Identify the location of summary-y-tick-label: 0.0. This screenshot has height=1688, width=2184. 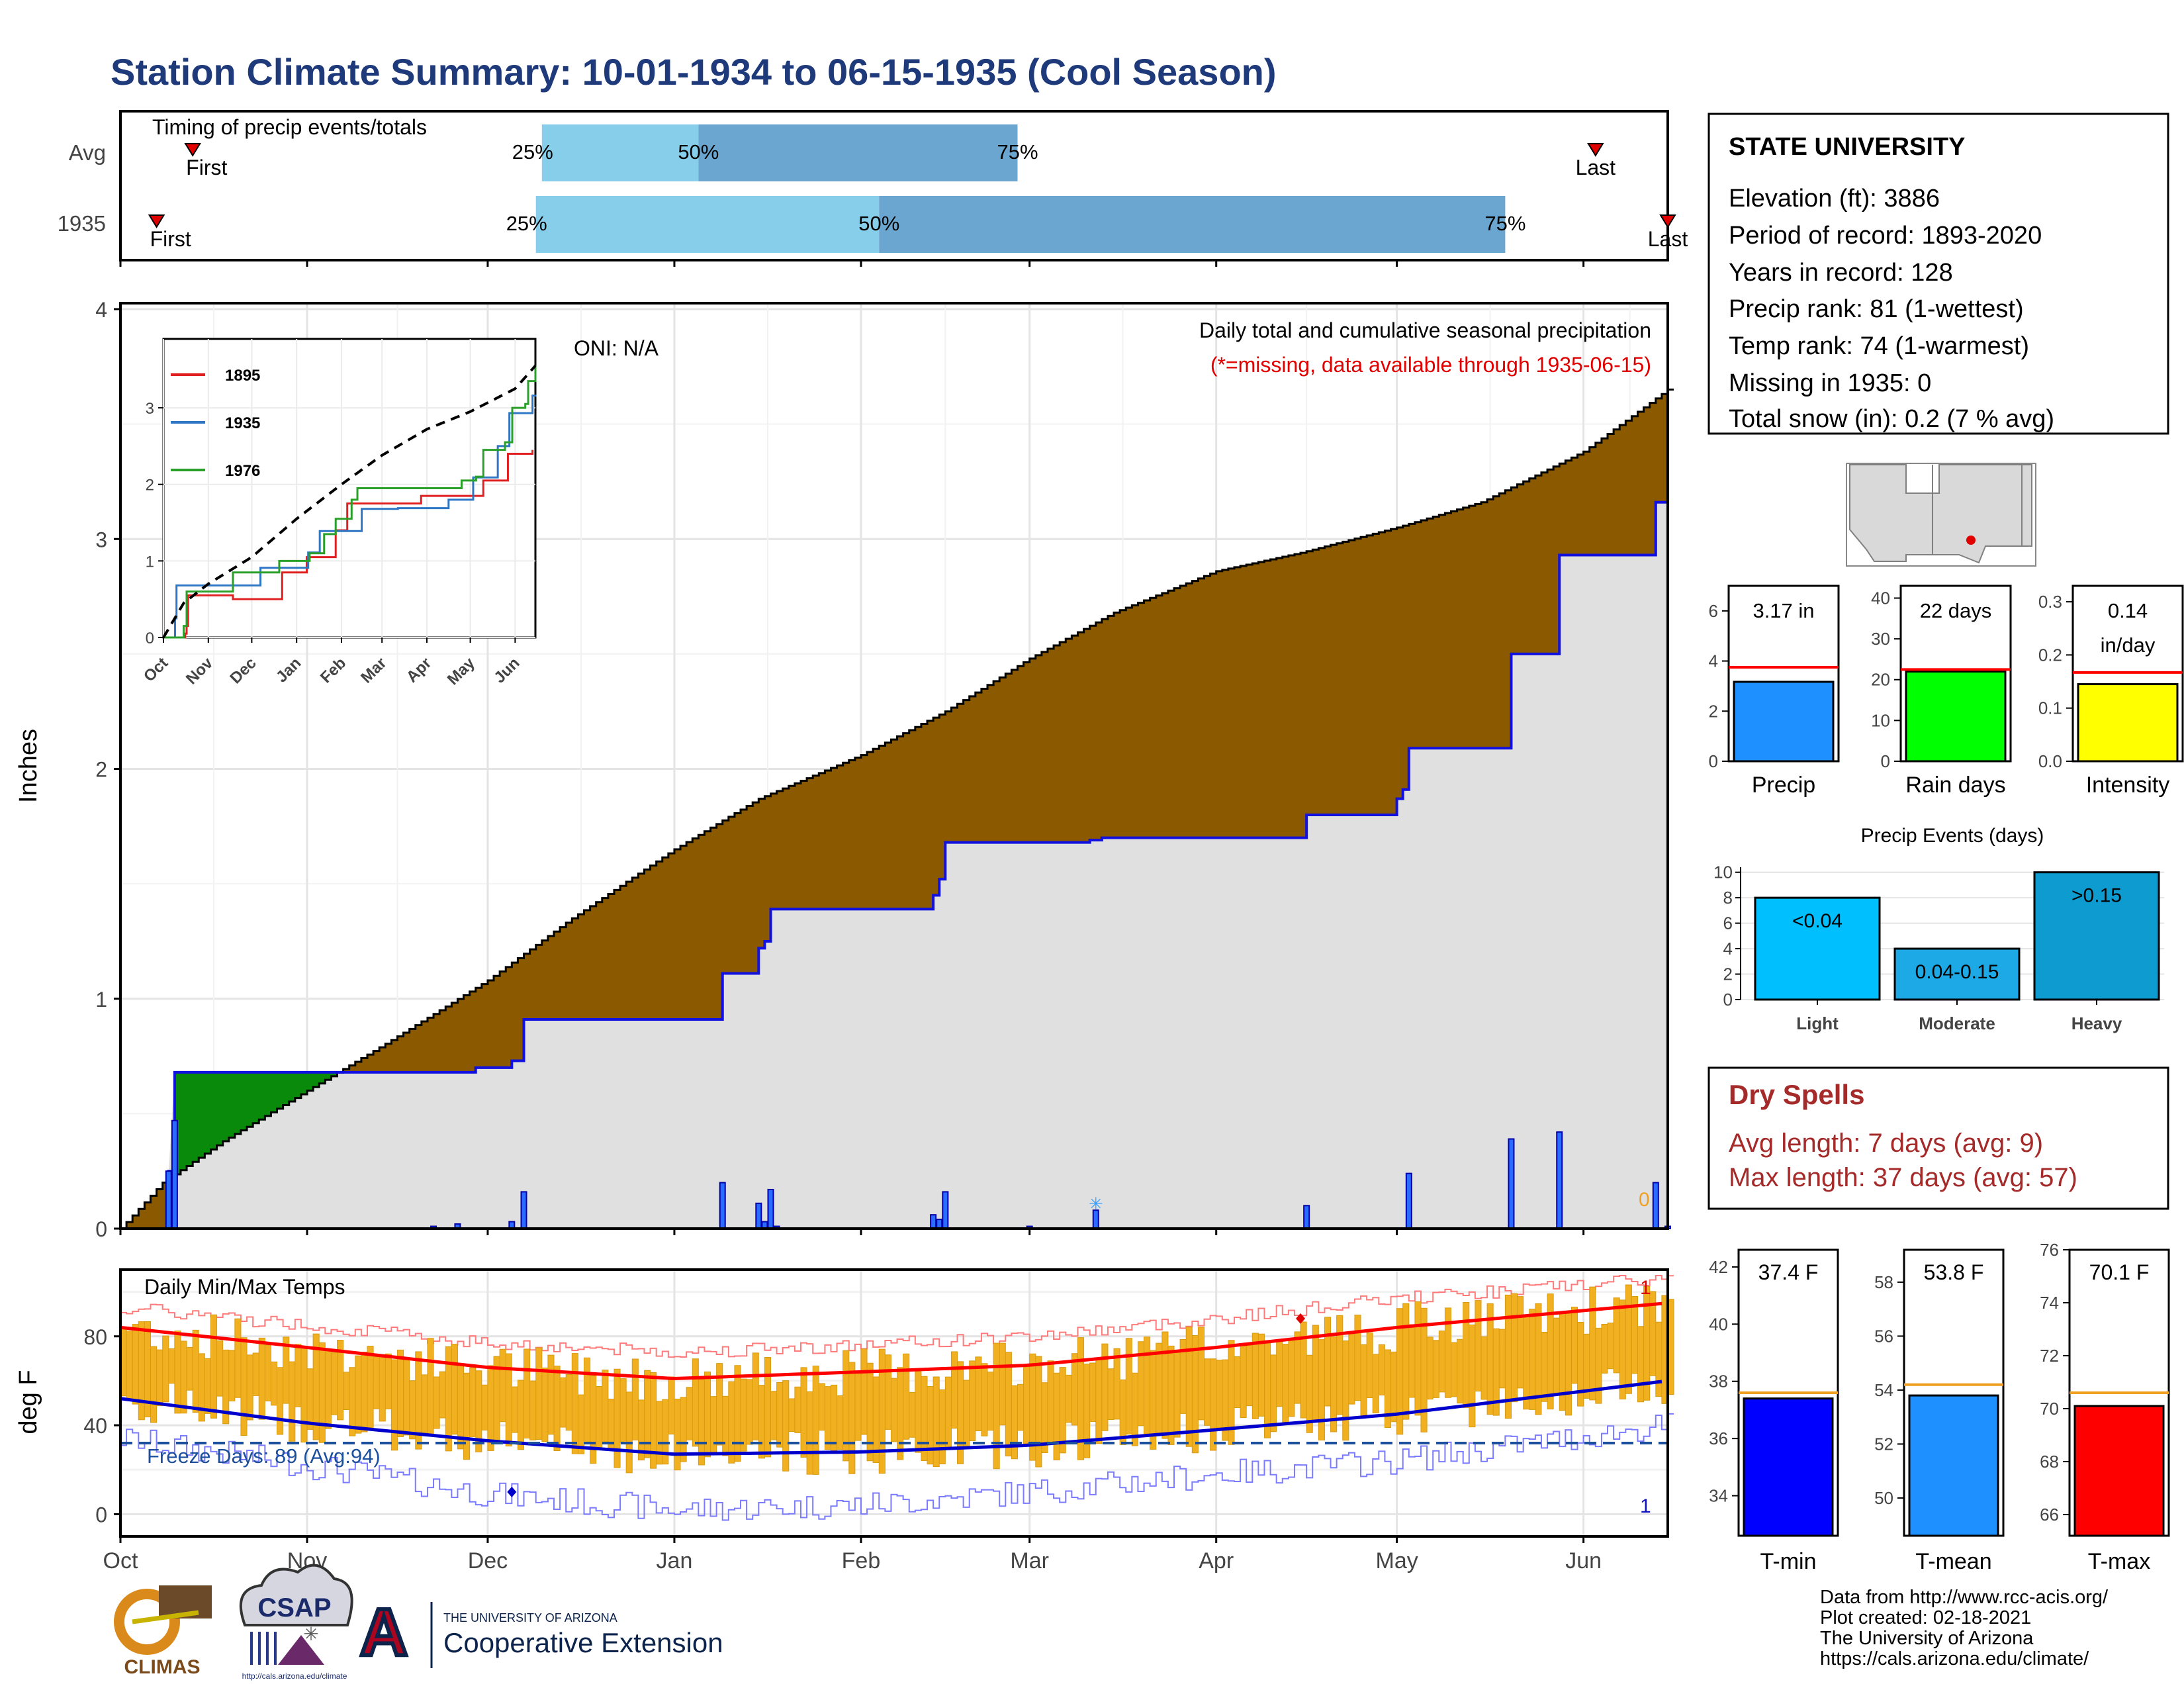
(2050, 761).